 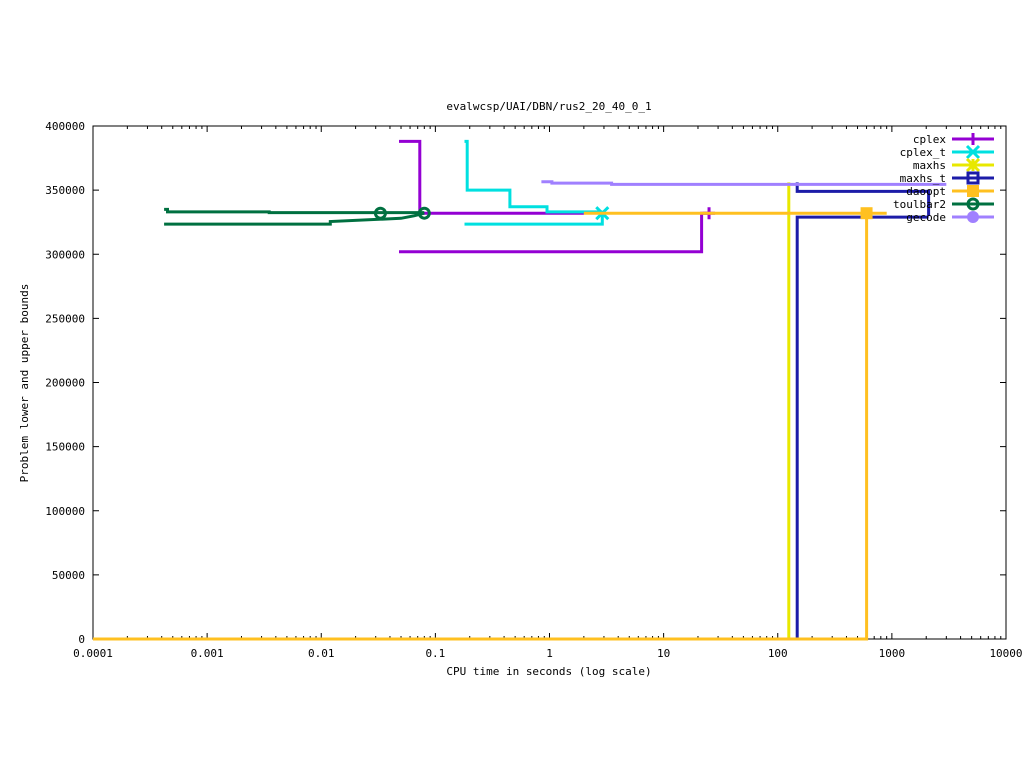 I want to click on x-axis-label: CPU time in seconds (log scale), so click(x=548, y=671).